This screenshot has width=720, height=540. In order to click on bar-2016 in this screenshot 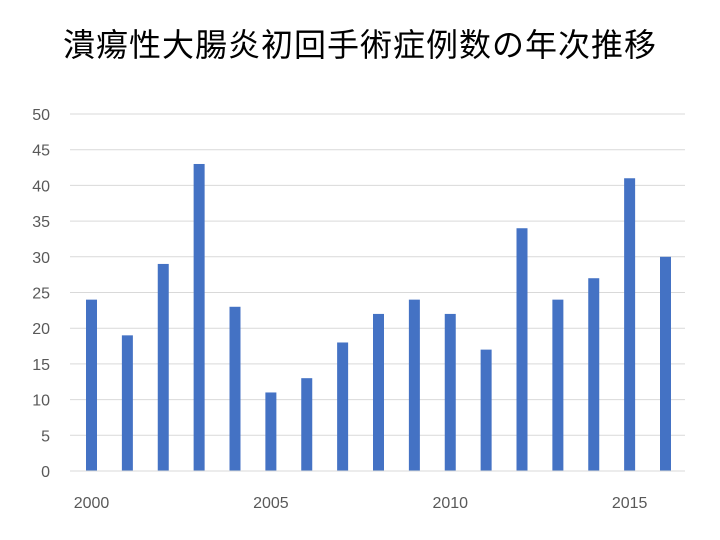, I will do `click(665, 363)`.